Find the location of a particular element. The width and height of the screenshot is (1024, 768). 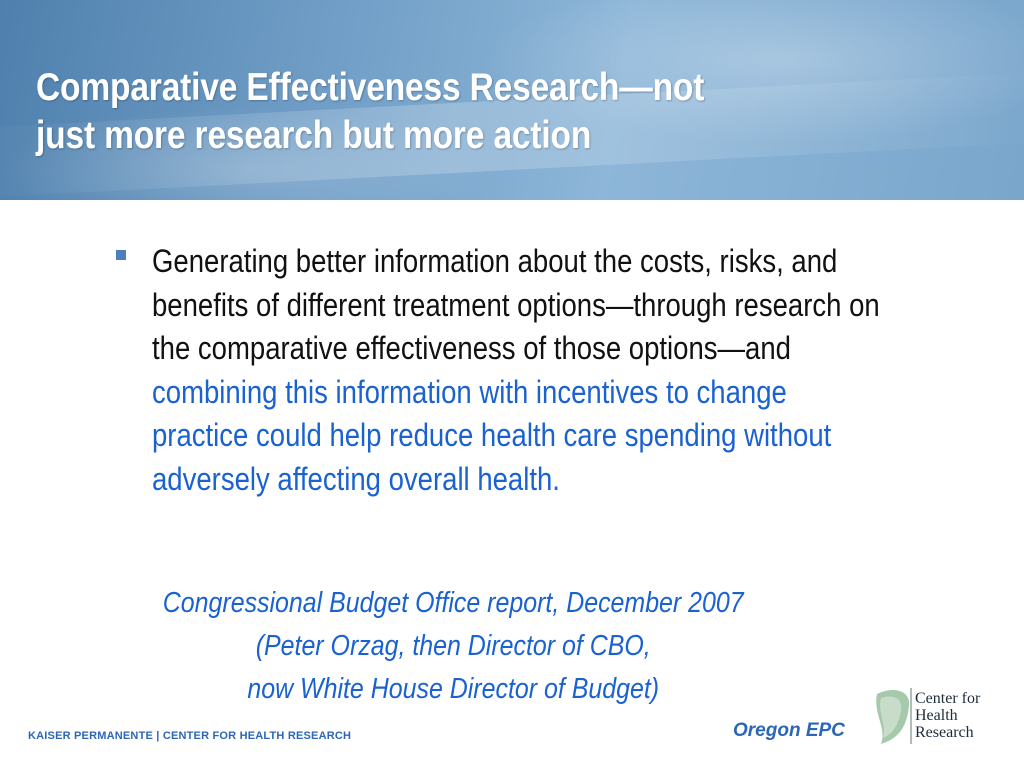

footer-epc-label: Oregon EPC is located at coordinates (789, 730).